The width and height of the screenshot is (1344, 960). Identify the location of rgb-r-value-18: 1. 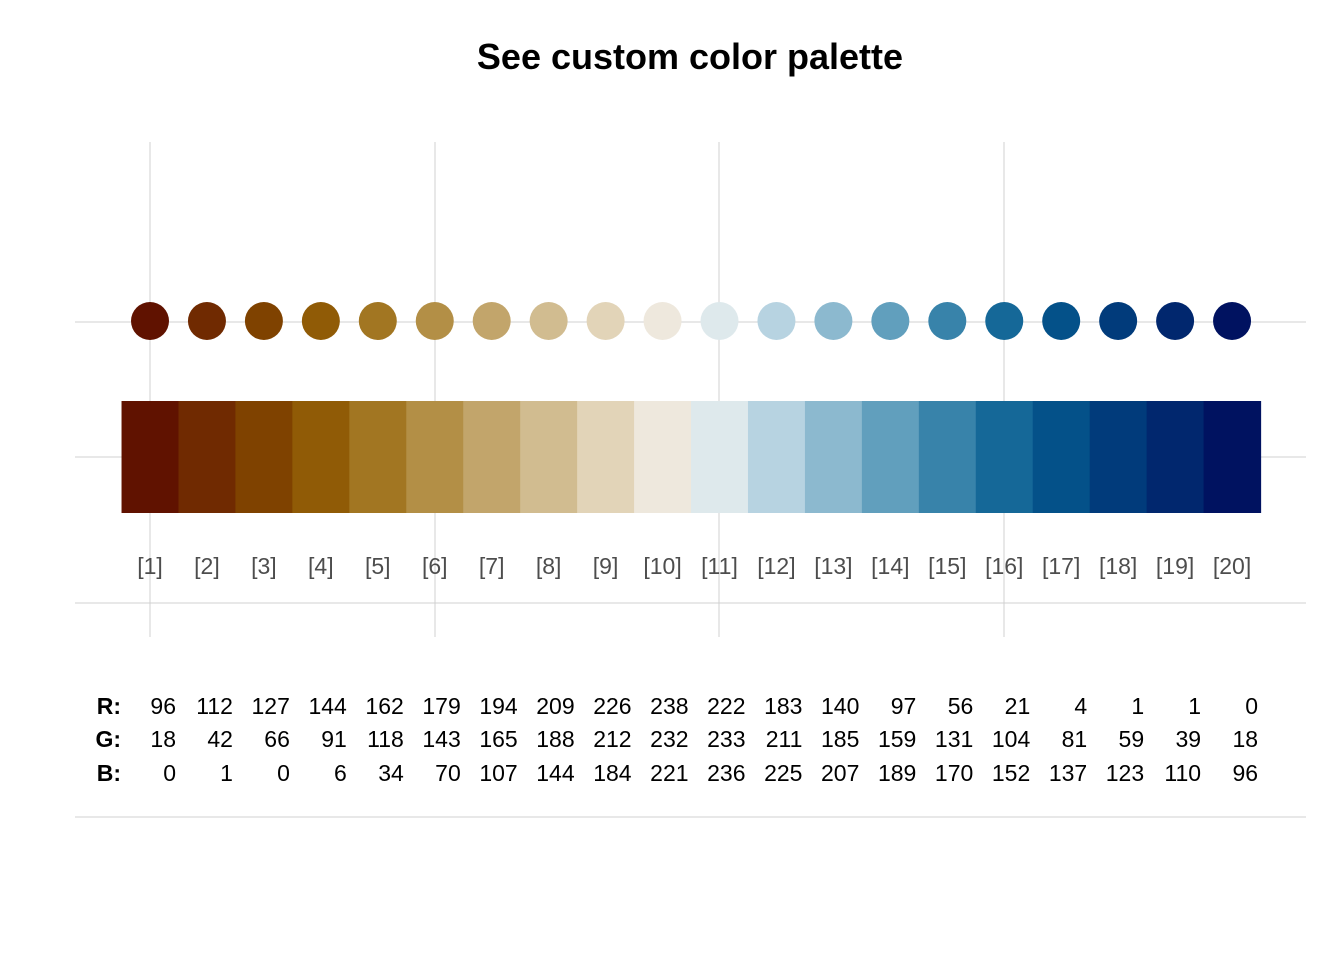
(1137, 706).